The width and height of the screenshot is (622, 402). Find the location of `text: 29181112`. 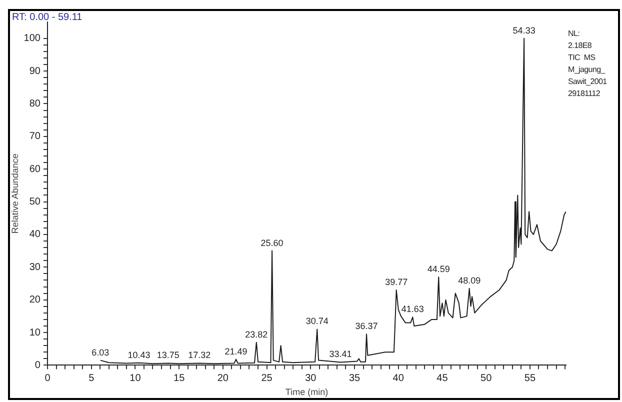

text: 29181112 is located at coordinates (585, 94).